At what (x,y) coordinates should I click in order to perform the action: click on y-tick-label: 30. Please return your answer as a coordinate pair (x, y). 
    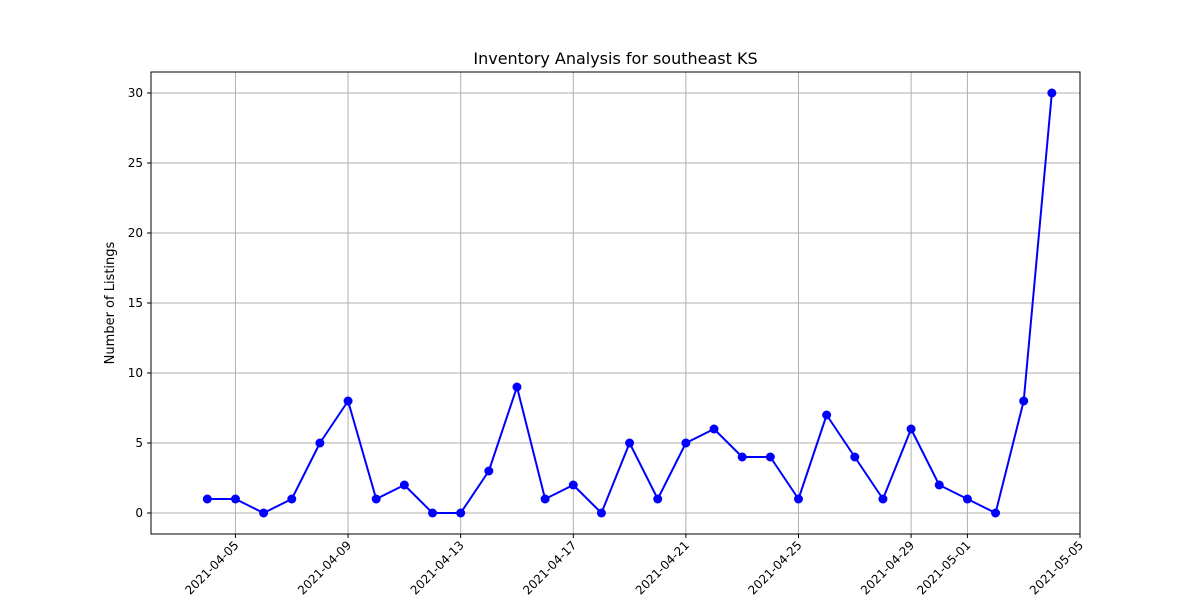
    Looking at the image, I should click on (135, 93).